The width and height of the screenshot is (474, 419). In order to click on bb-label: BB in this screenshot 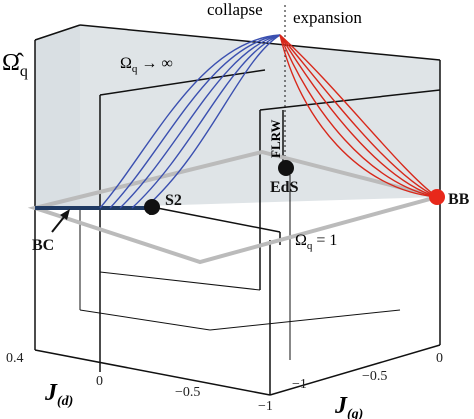, I will do `click(459, 199)`.